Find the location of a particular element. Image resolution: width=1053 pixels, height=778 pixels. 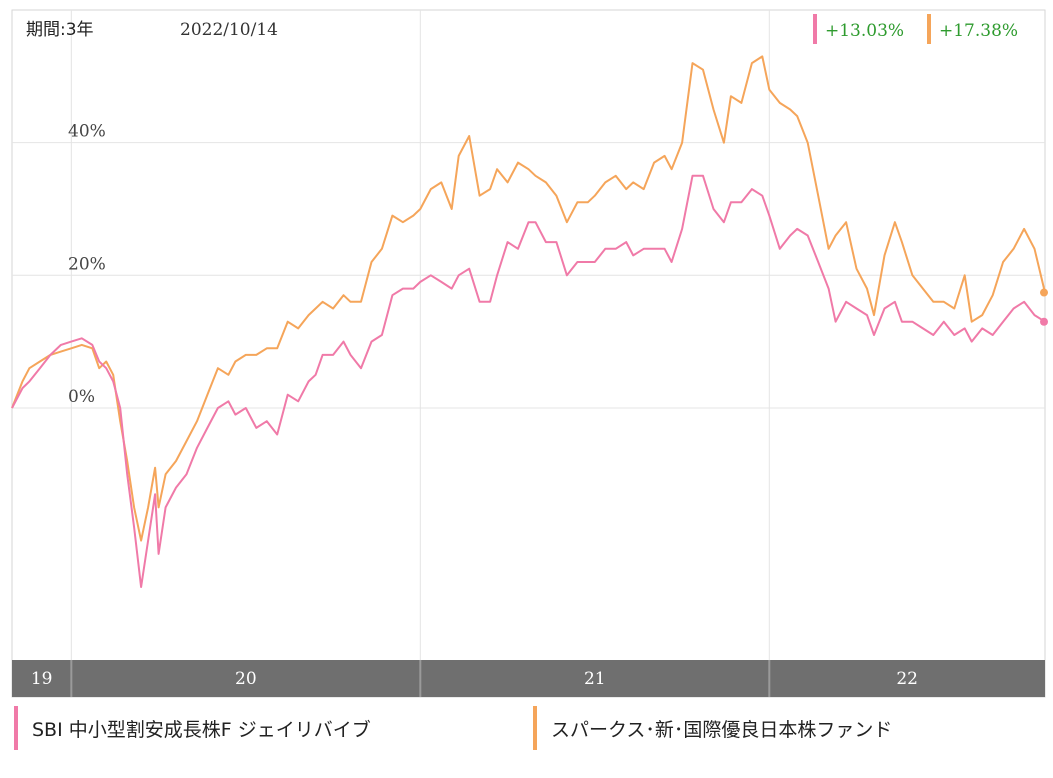

y-tick-label: 0% is located at coordinates (81, 397).